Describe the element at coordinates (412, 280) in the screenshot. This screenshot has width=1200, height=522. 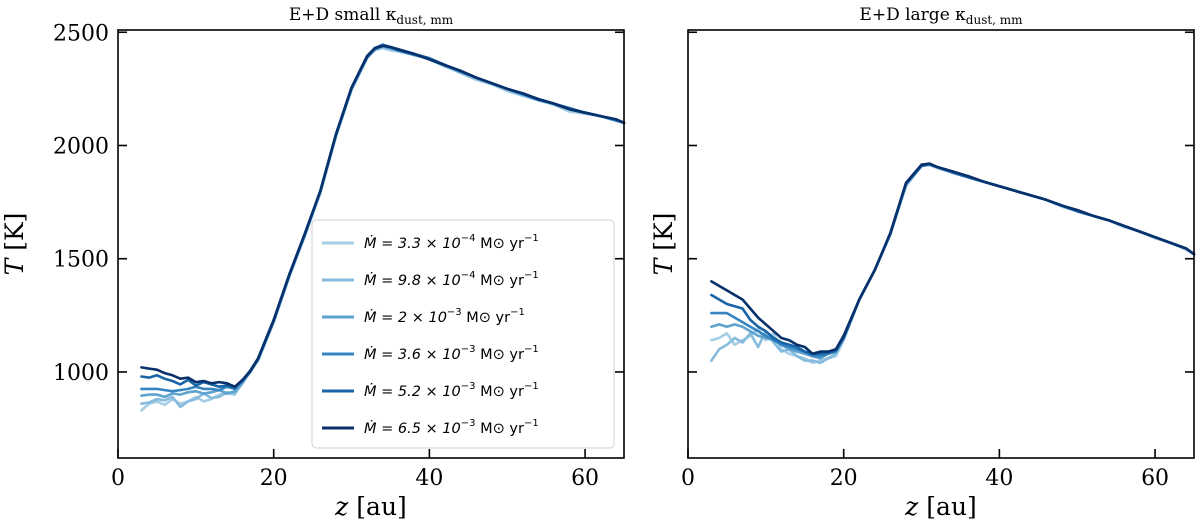
I see `text-part: Ṁ = 9.8 × 10` at that location.